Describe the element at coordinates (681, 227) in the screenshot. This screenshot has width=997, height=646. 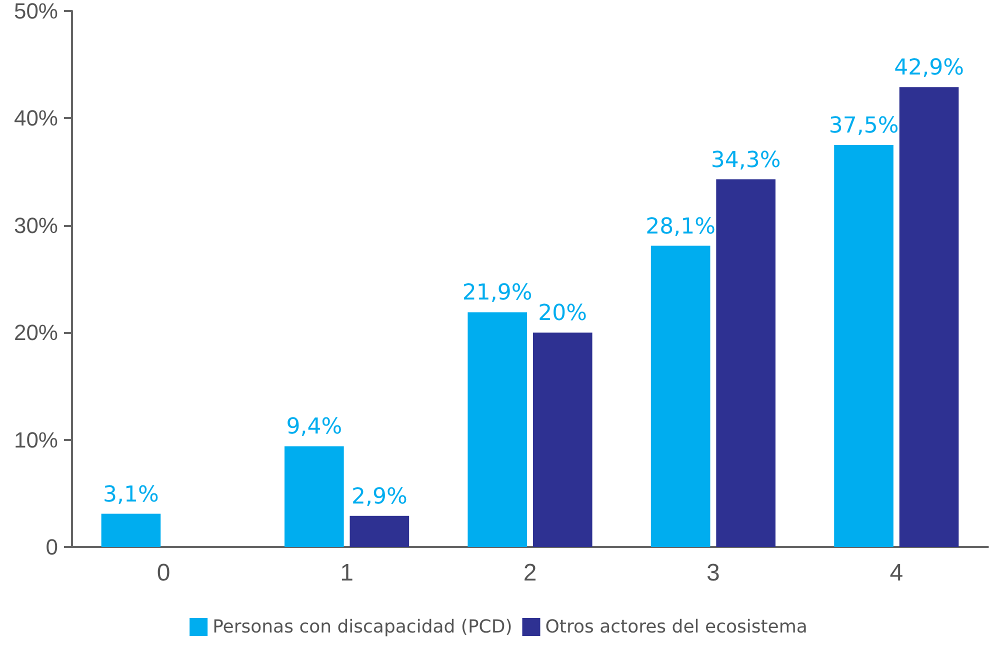
I see `data-label: 28,1%` at that location.